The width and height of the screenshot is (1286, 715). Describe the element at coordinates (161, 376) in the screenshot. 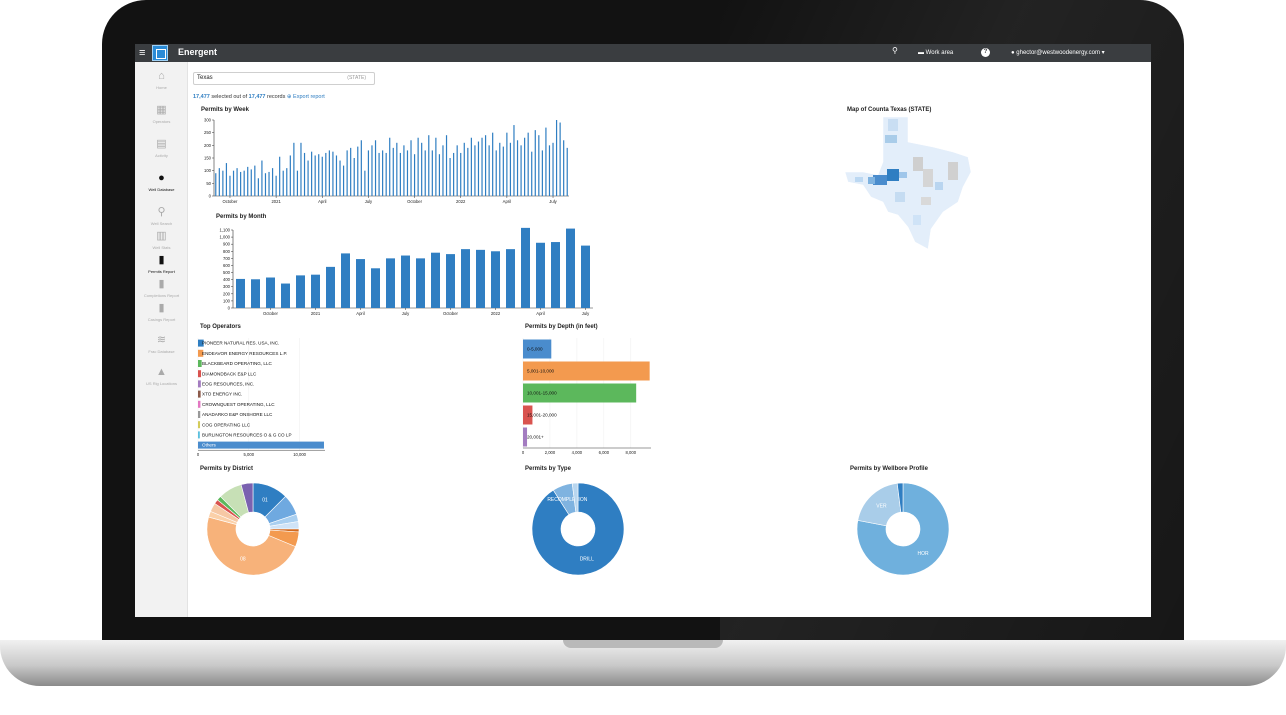

I see `sidebar-item-us-rig-locations: ▲ US Rig Locations` at that location.